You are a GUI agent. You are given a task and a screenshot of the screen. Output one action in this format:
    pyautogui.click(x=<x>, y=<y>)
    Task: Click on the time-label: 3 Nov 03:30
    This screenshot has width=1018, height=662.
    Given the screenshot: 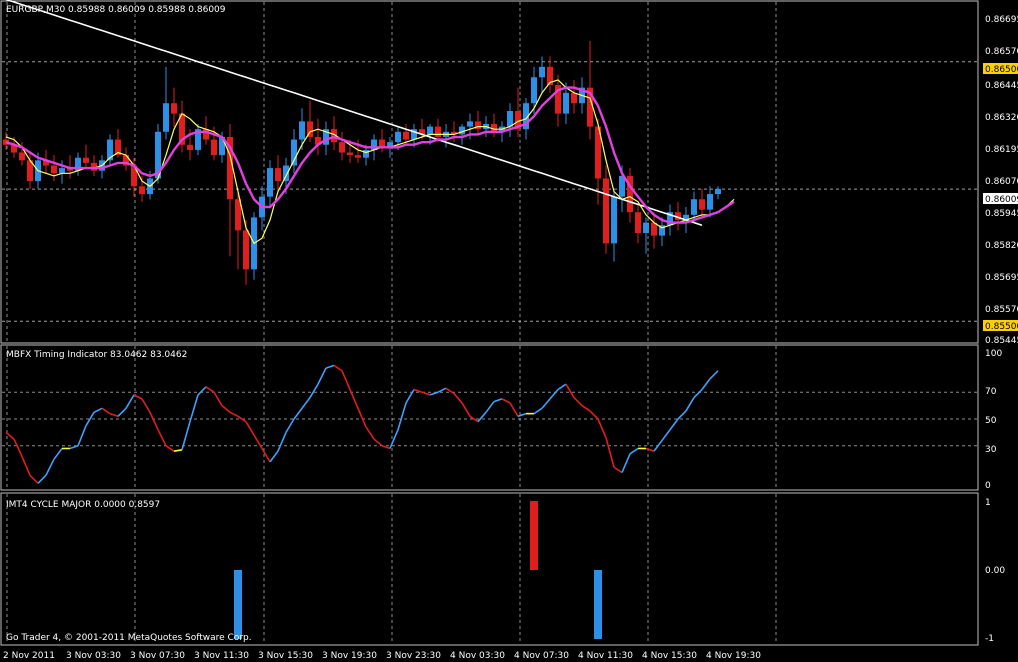 What is the action you would take?
    pyautogui.click(x=93, y=656)
    